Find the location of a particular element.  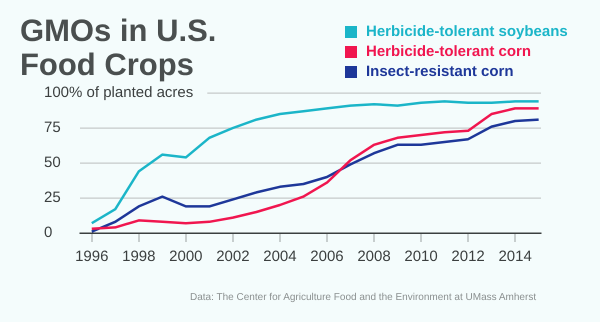

chart-title: GMOs in U.S. Food Crops is located at coordinates (119, 47).